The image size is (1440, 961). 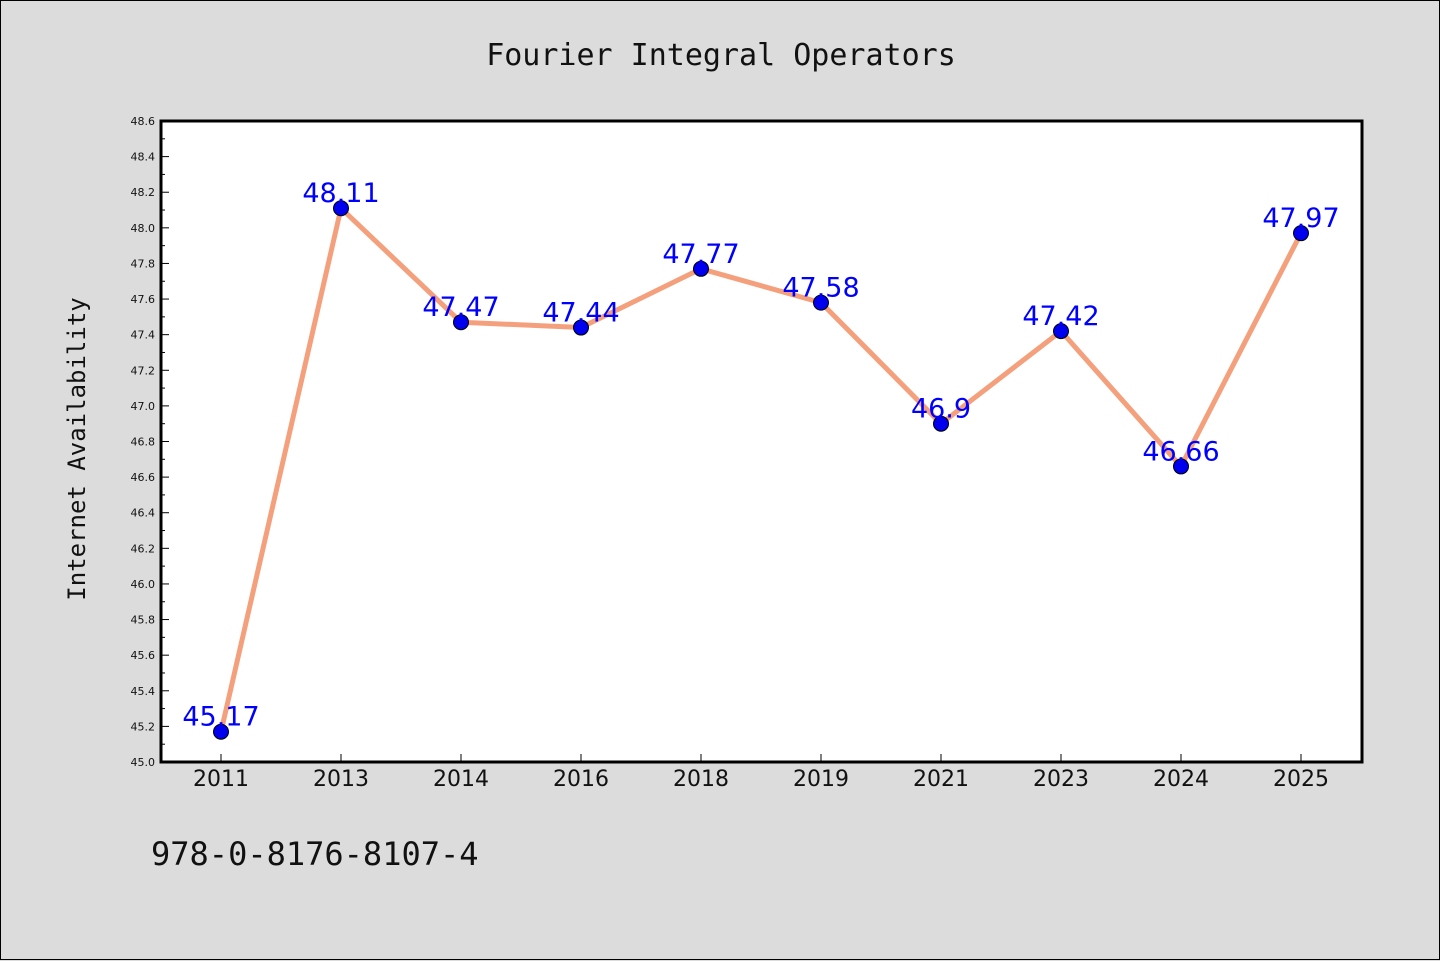 What do you see at coordinates (1181, 779) in the screenshot?
I see `x-tick-label: 2024` at bounding box center [1181, 779].